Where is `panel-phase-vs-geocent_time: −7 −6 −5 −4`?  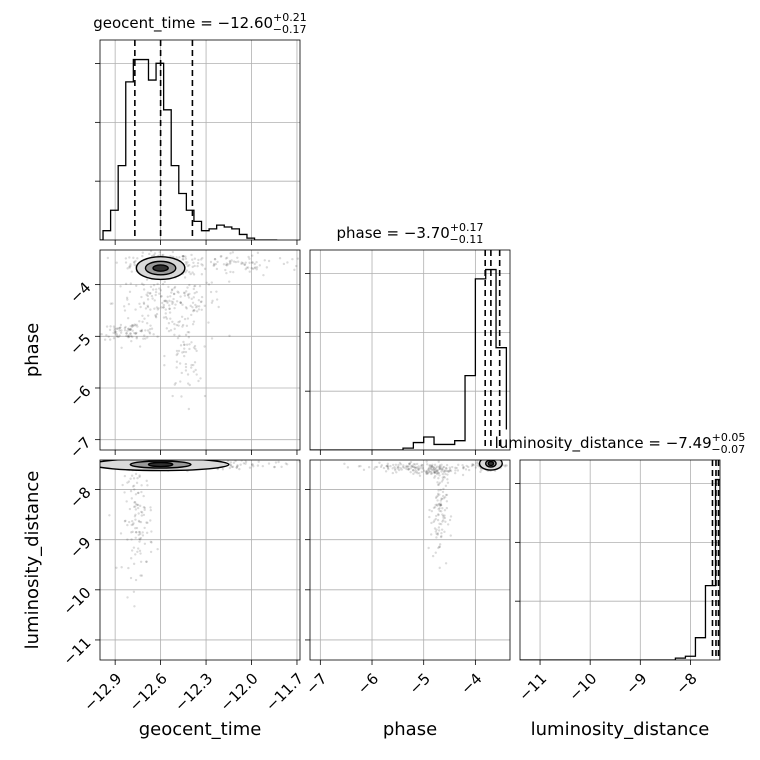 panel-phase-vs-geocent_time: −7 −6 −5 −4 is located at coordinates (183, 355).